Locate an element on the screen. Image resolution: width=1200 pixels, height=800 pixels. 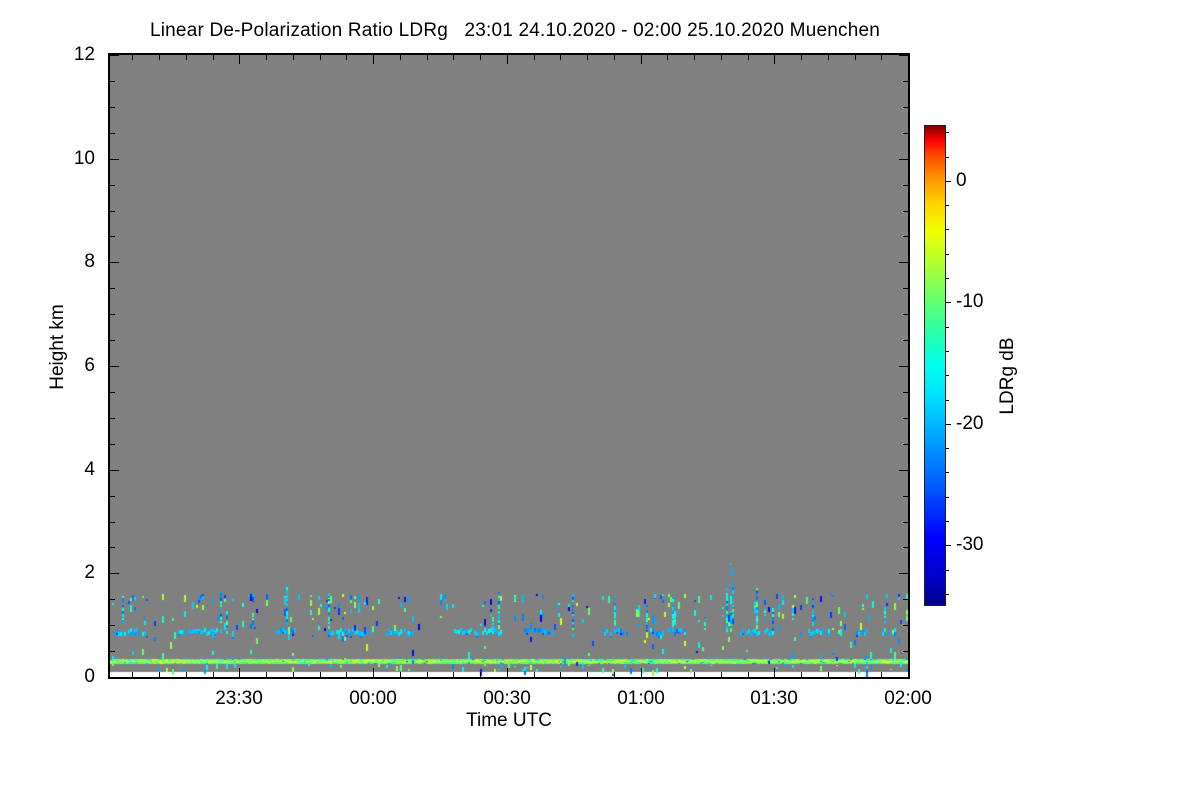
x-axis-title: Time UTC is located at coordinates (509, 720).